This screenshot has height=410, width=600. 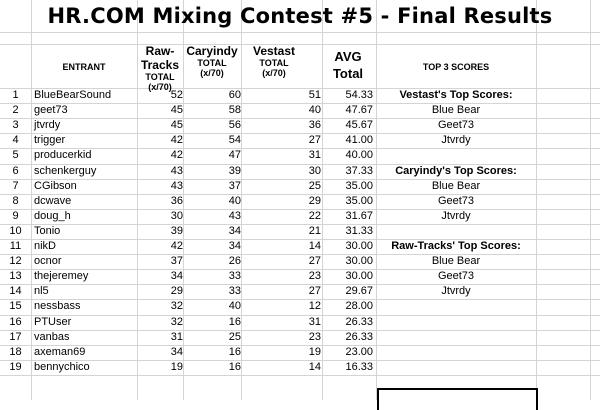 What do you see at coordinates (300, 125) in the screenshot?
I see `table-row: 3 jtvrdy 45 56 36 45.67` at bounding box center [300, 125].